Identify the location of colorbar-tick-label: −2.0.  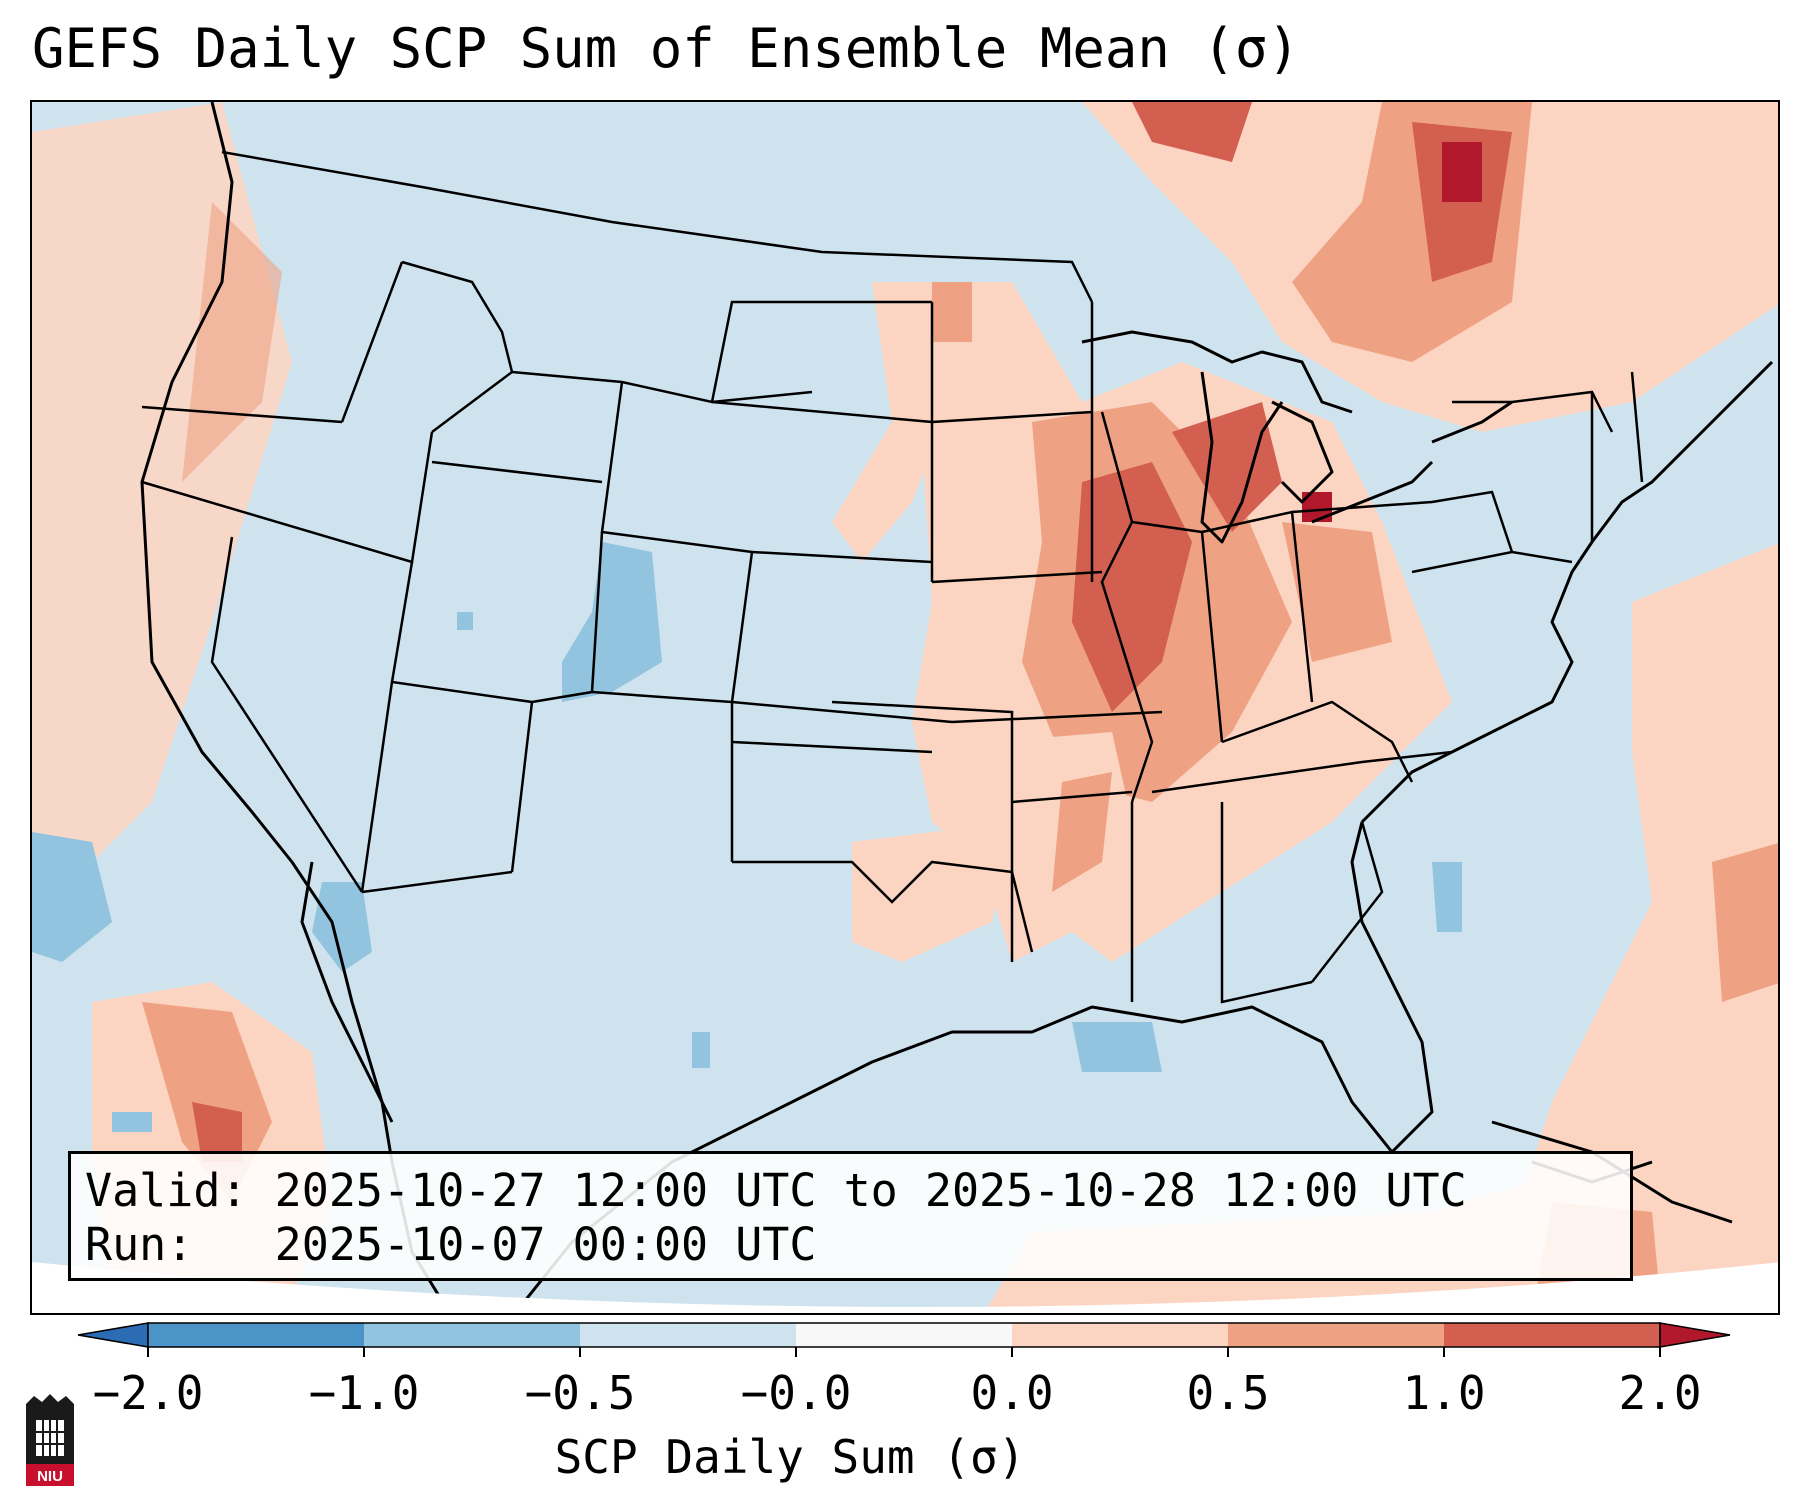
(148, 1393).